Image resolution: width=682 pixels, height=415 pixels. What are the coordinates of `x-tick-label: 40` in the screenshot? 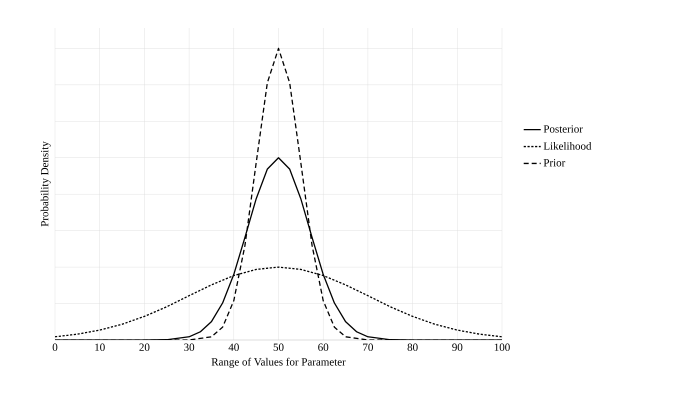 It's located at (233, 347).